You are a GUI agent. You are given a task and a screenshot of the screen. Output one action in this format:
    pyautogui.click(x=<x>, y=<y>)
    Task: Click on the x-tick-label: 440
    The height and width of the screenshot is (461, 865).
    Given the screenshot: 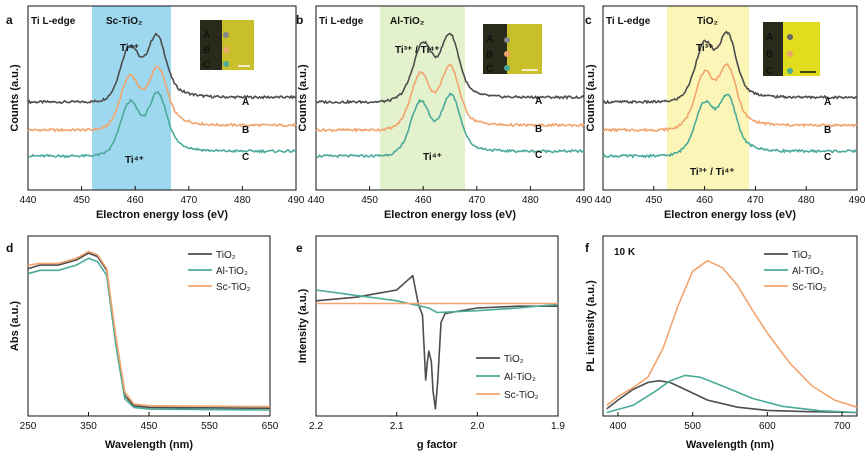 What is the action you would take?
    pyautogui.click(x=603, y=200)
    